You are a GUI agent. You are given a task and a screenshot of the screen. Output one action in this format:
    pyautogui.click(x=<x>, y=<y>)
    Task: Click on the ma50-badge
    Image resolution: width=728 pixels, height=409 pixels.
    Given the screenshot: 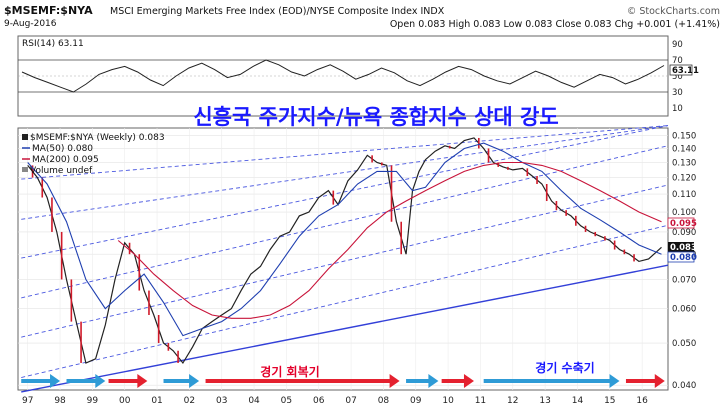 What is the action you would take?
    pyautogui.click(x=681, y=257)
    